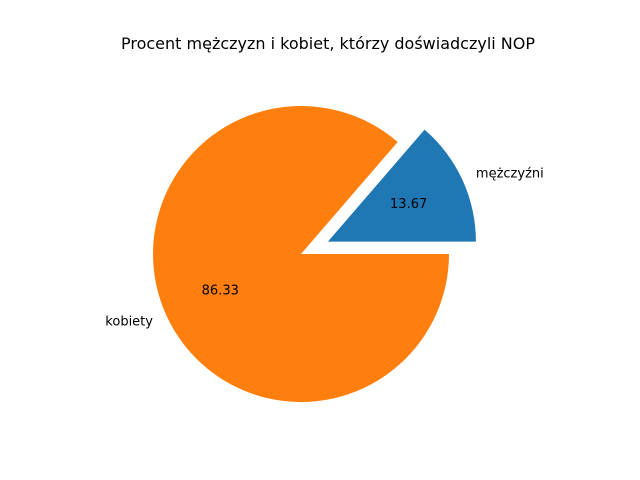  I want to click on slice-label-0: mężczyźni, so click(510, 173).